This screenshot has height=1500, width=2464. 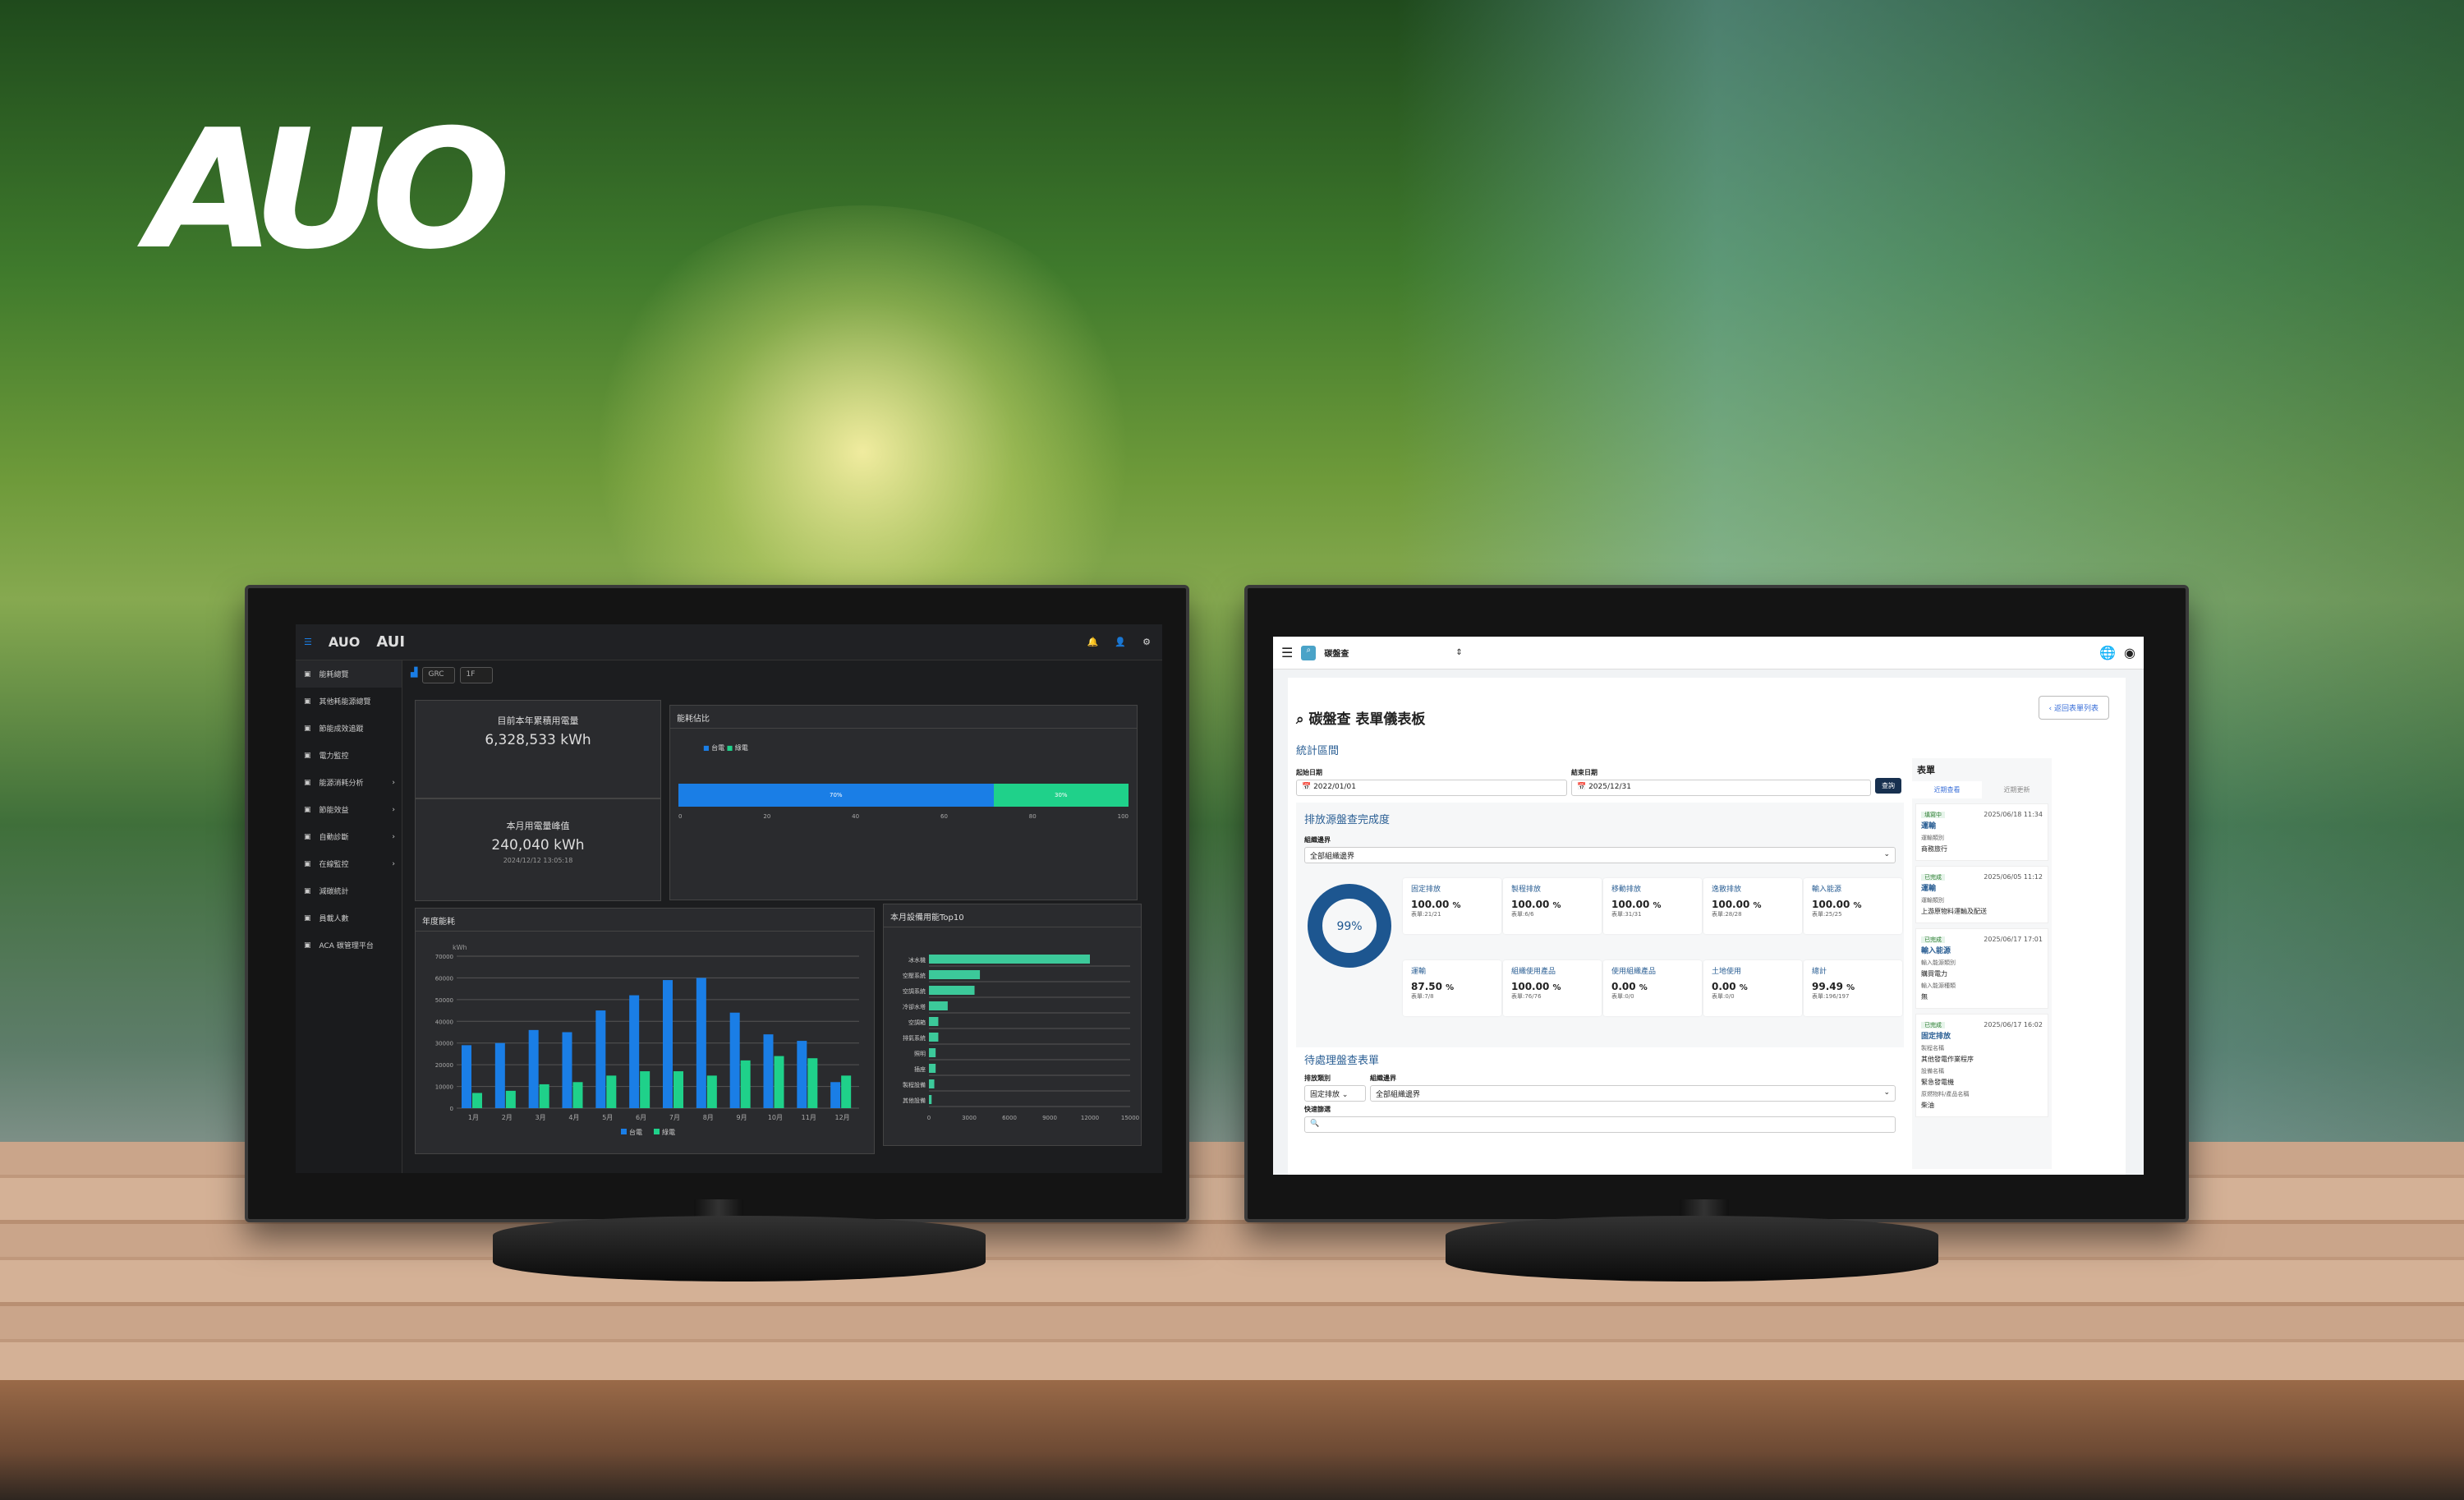 I want to click on query-button: 查詢, so click(x=1888, y=786).